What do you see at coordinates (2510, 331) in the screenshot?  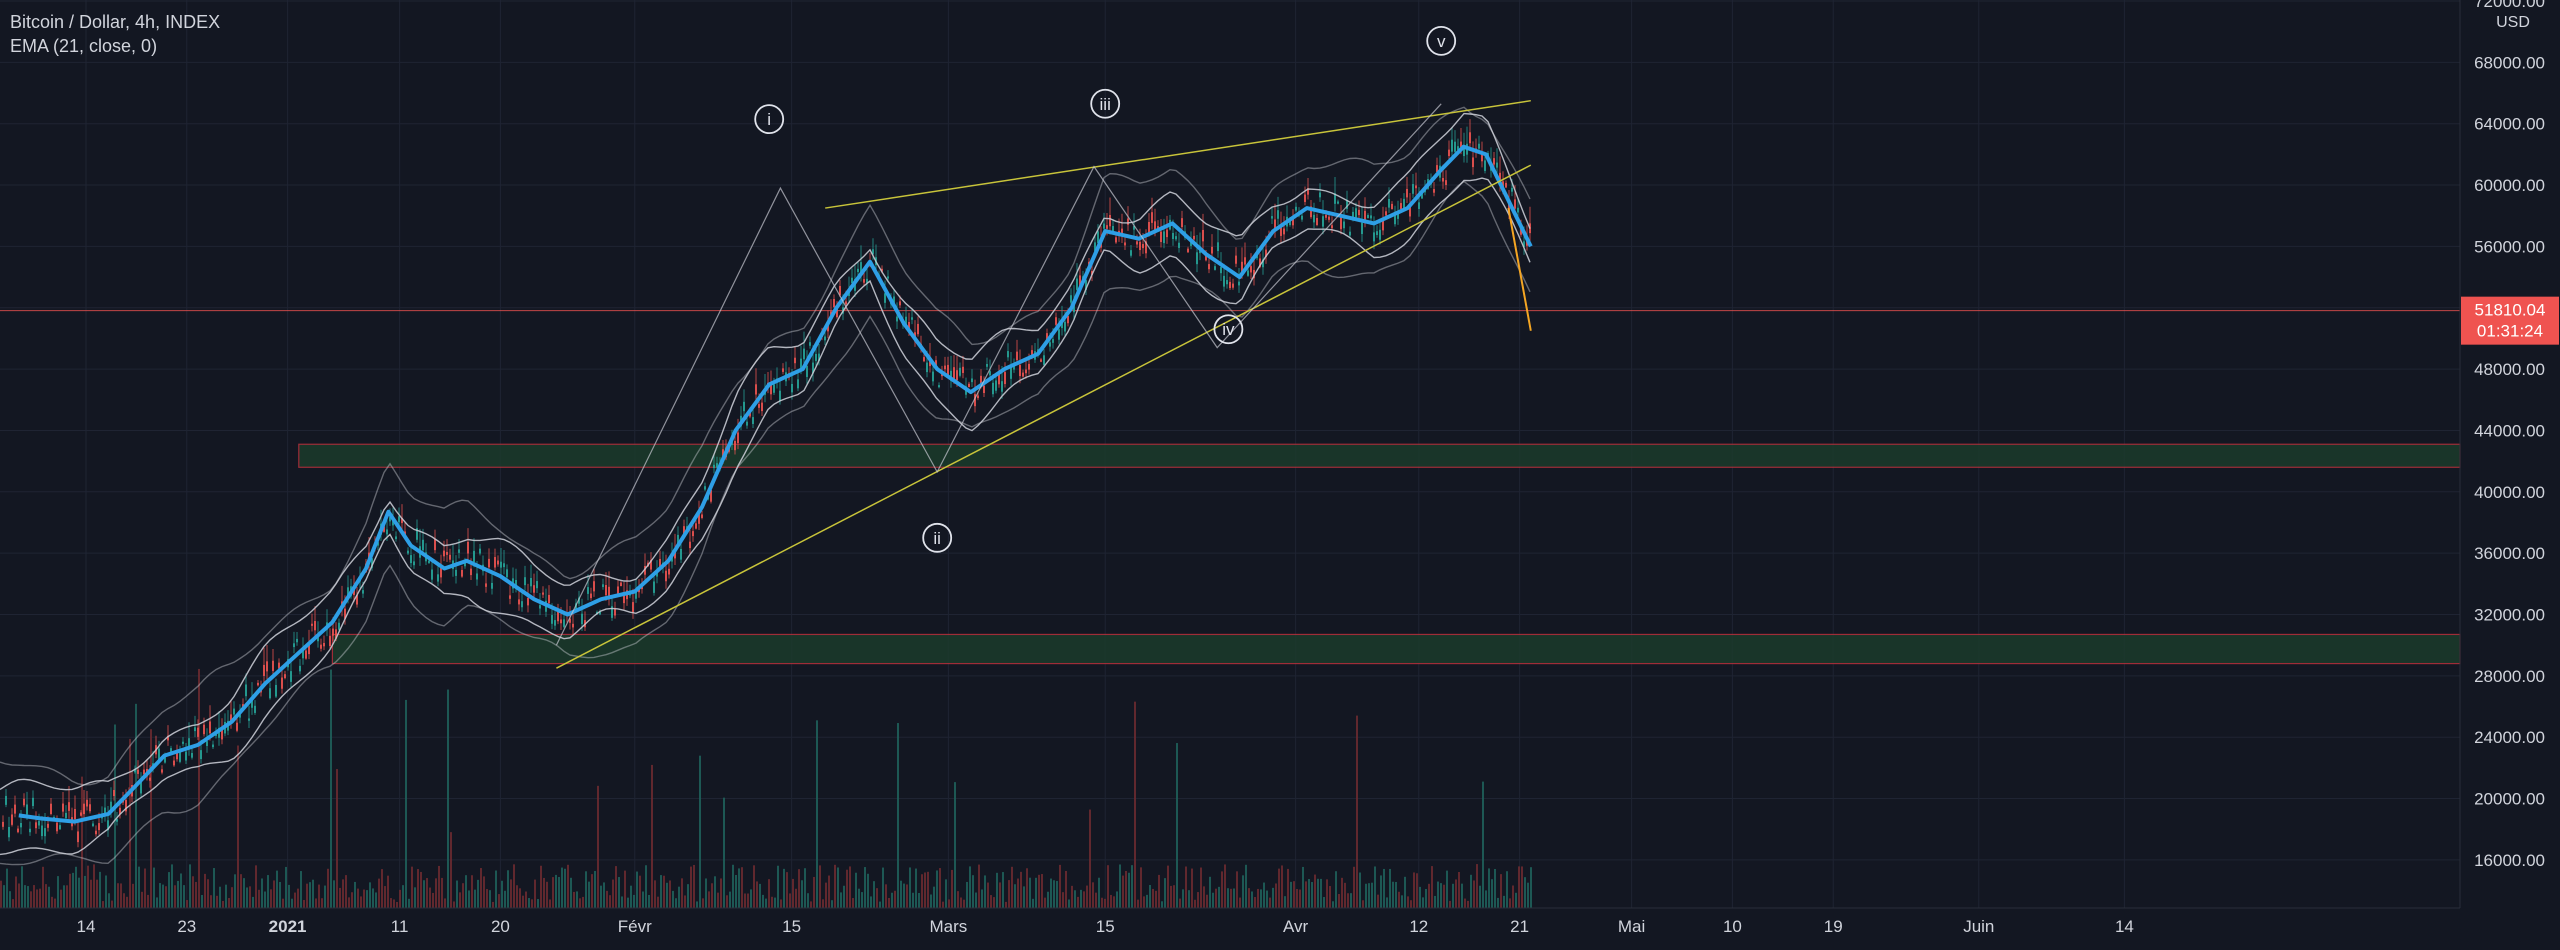 I see `countdown-timer: 01:31:24` at bounding box center [2510, 331].